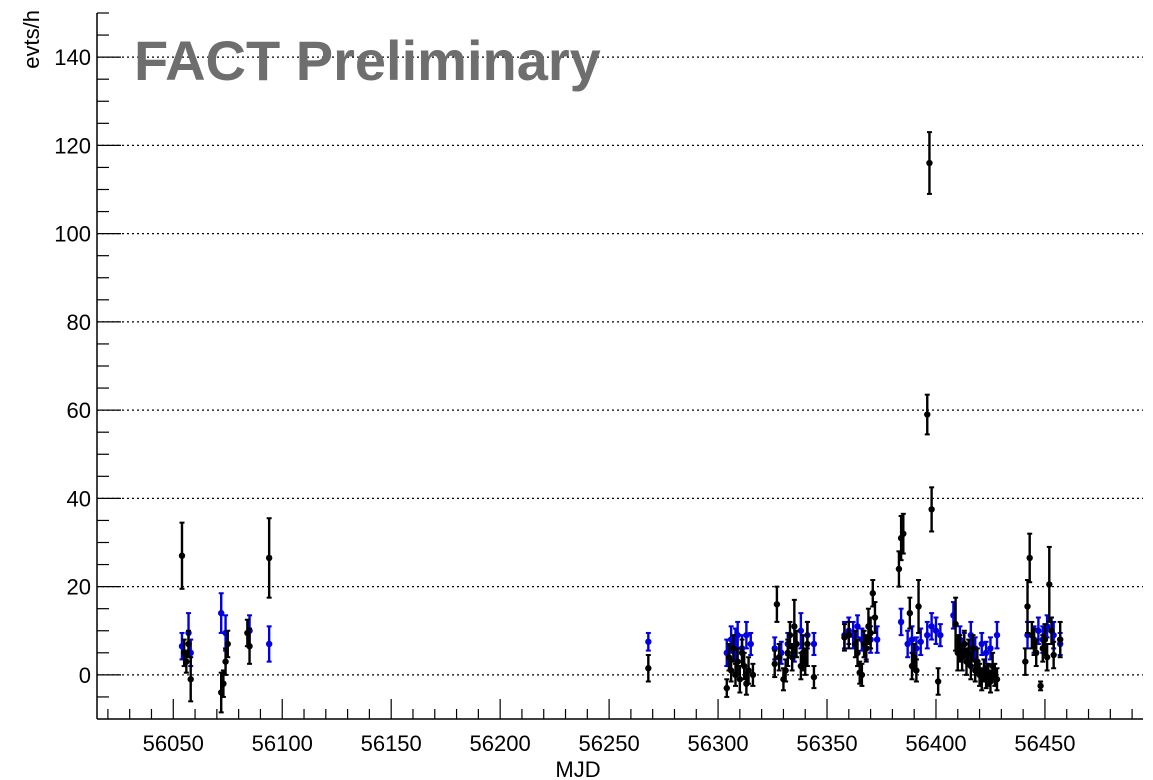  I want to click on y-tick-label: 120, so click(72, 145).